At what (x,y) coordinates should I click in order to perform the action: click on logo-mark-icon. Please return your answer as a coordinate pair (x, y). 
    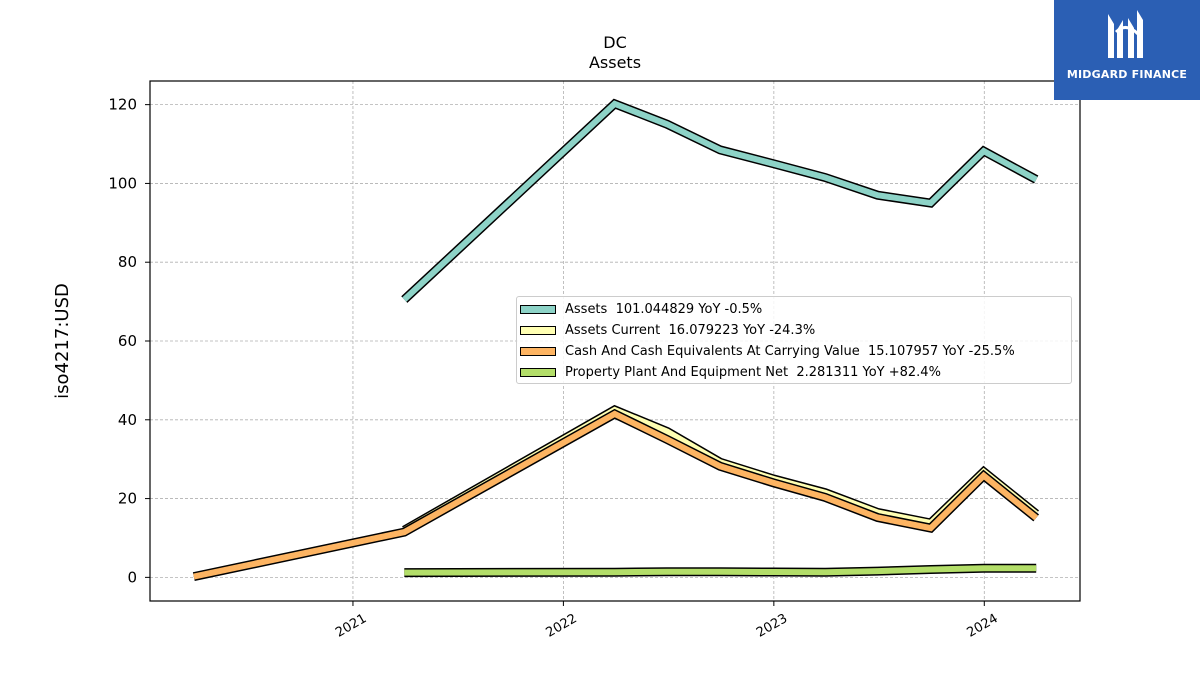
    Looking at the image, I should click on (1125, 34).